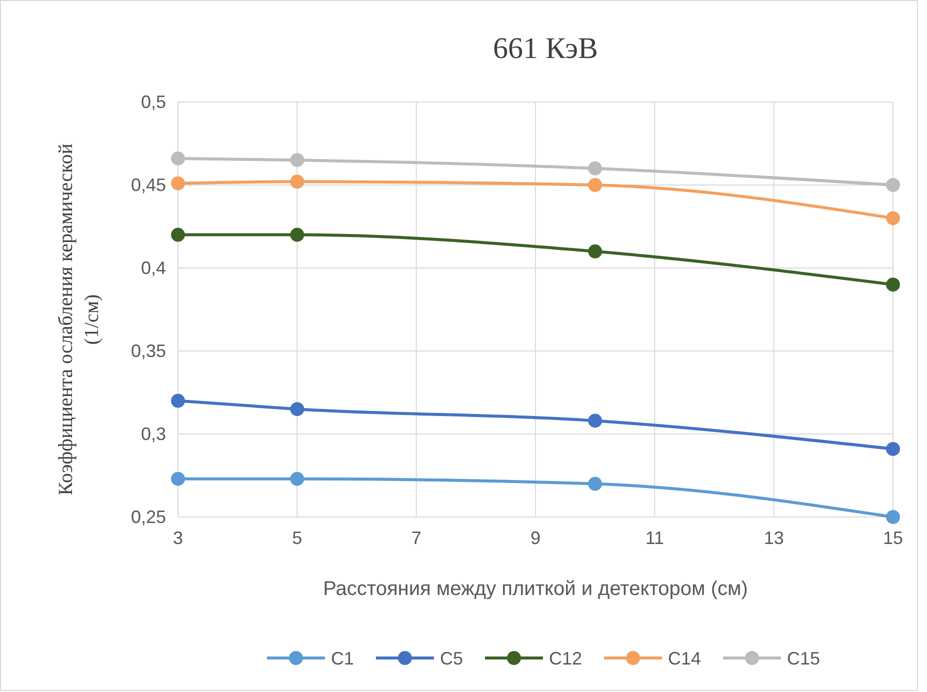 Image resolution: width=927 pixels, height=692 pixels. What do you see at coordinates (545, 48) in the screenshot?
I see `chart-title: 661 КэВ` at bounding box center [545, 48].